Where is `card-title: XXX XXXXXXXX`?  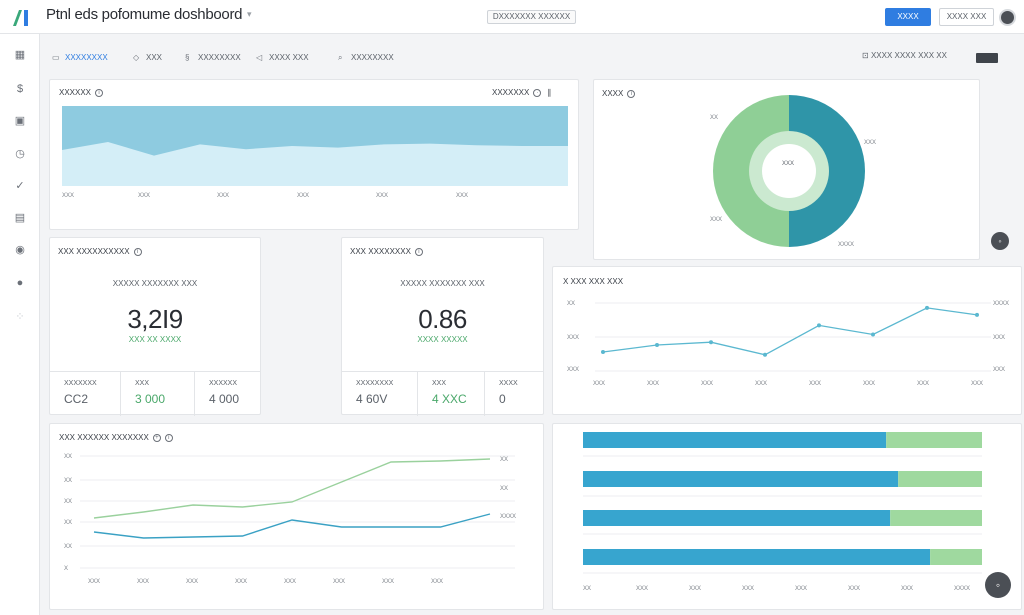 card-title: XXX XXXXXXXX is located at coordinates (380, 251).